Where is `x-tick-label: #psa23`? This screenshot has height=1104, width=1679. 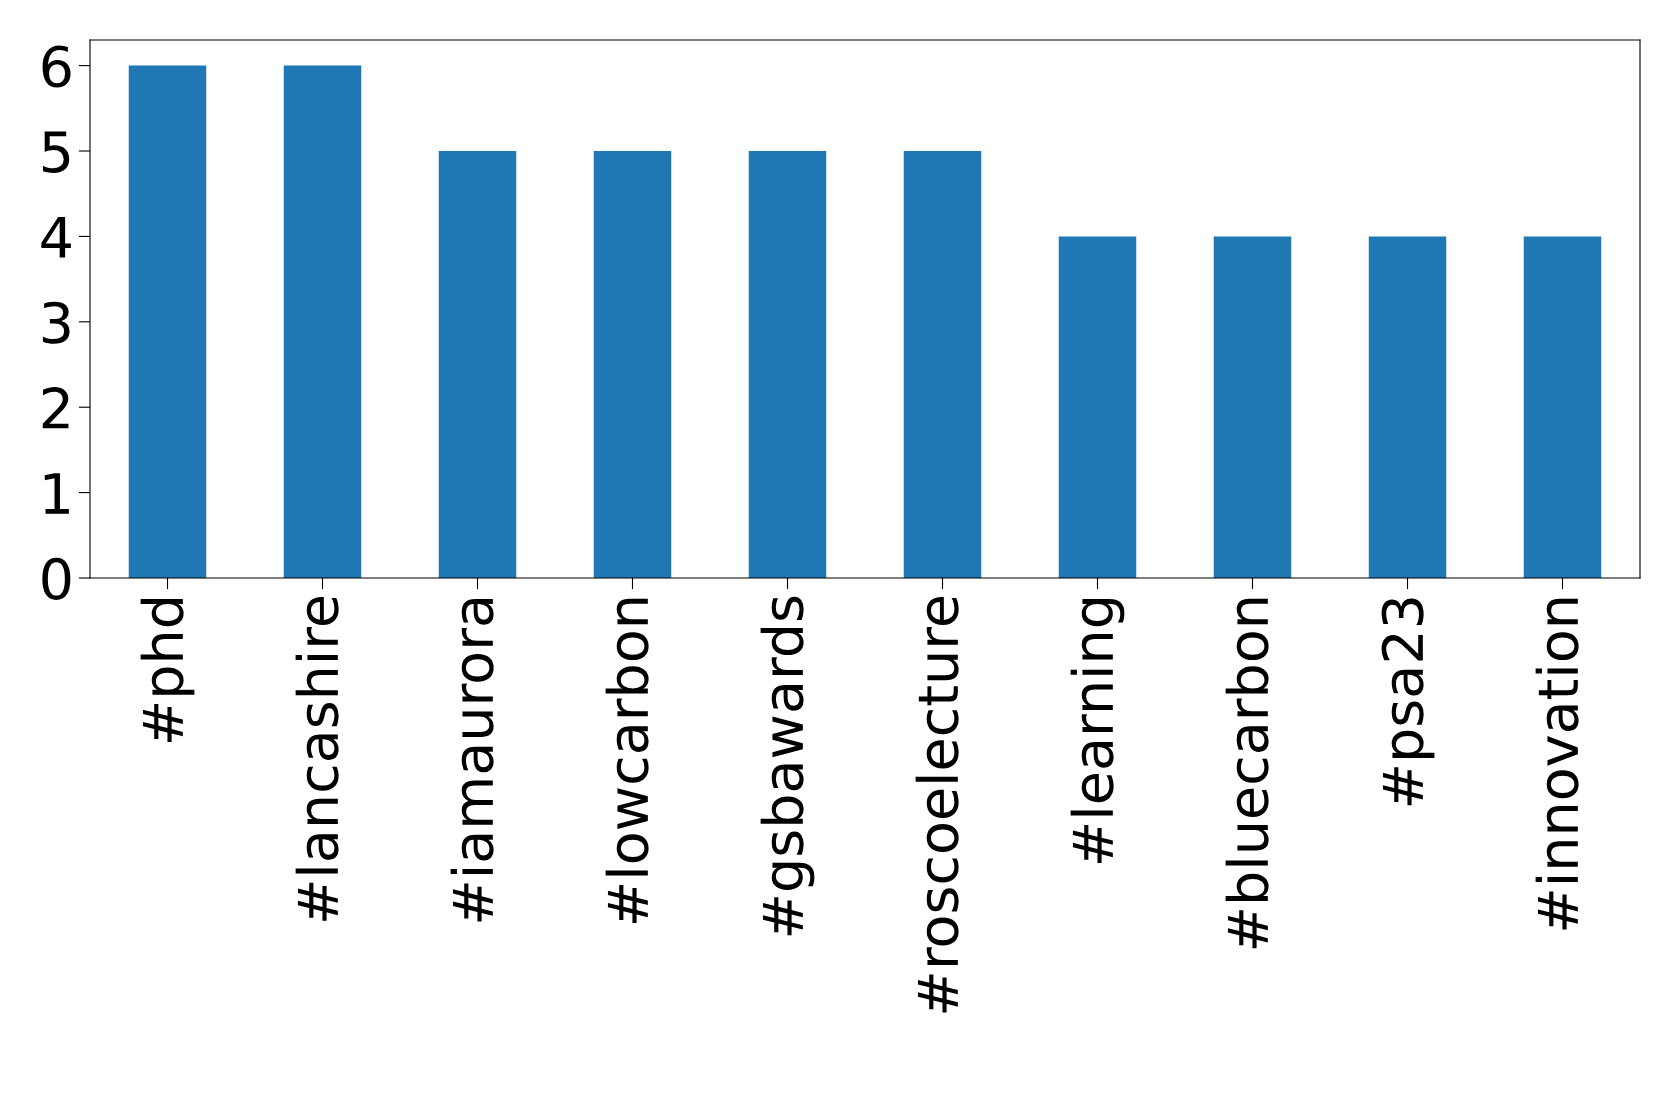
x-tick-label: #psa23 is located at coordinates (1408, 702).